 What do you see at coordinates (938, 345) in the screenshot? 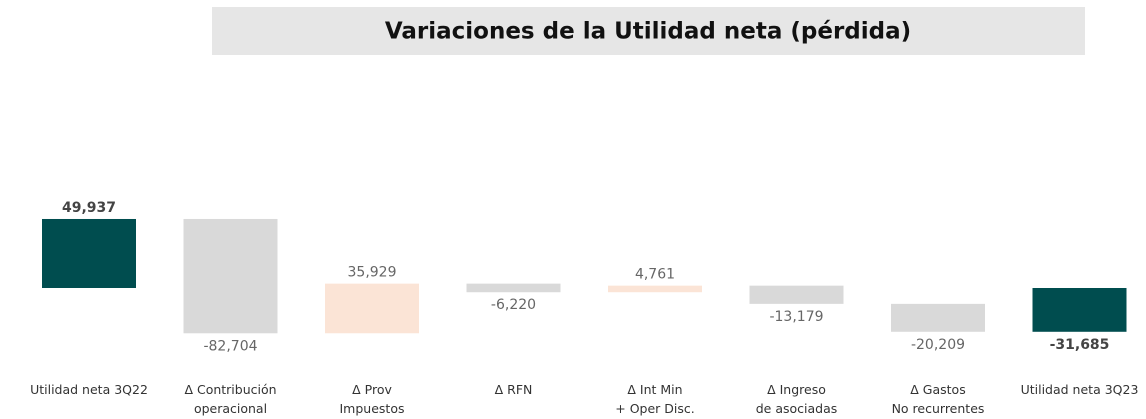
I see `value-label: -20,209` at bounding box center [938, 345].